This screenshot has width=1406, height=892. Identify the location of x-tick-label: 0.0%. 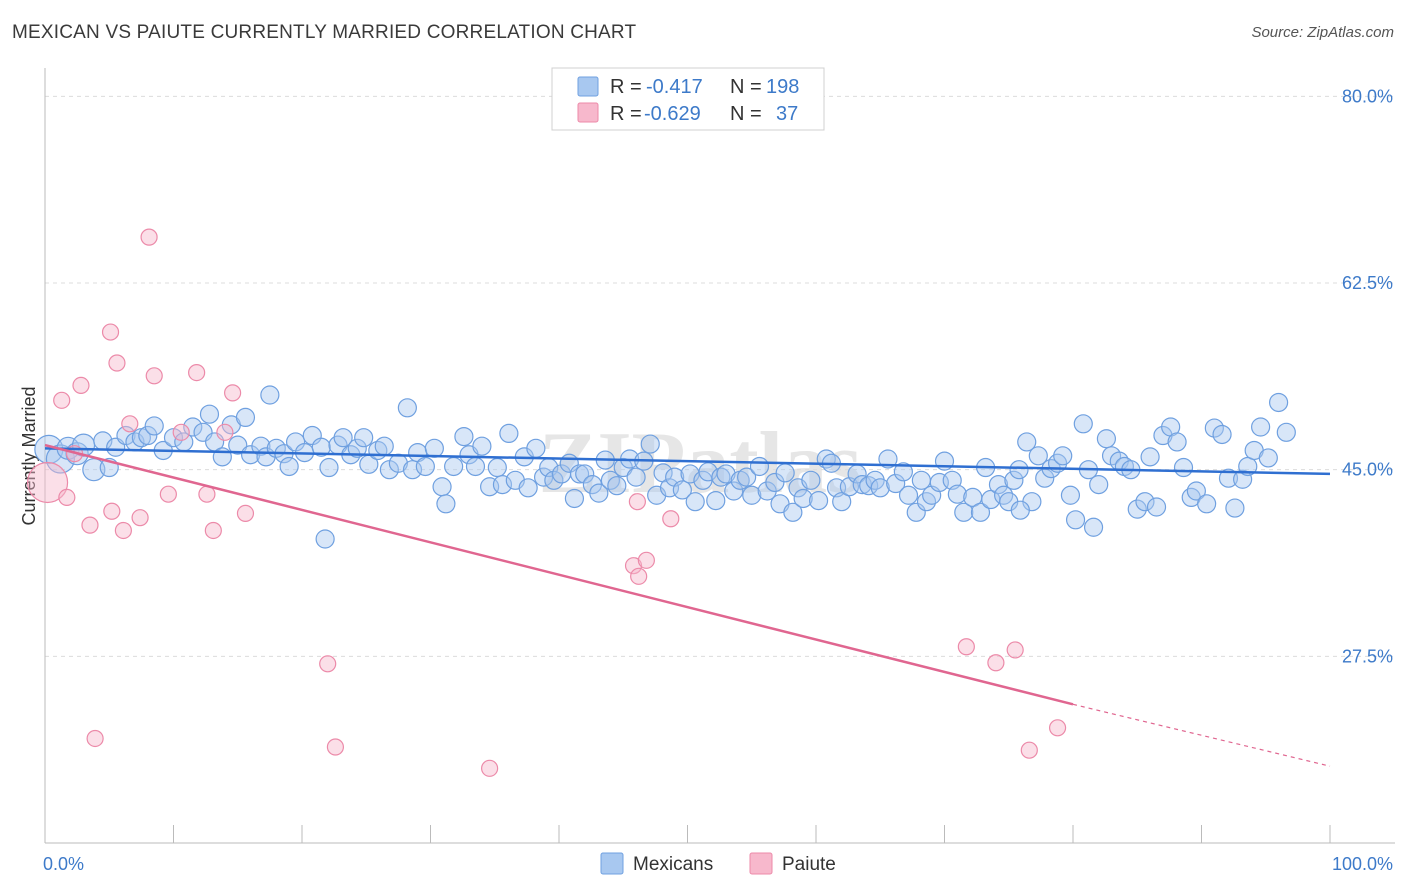
(63, 864).